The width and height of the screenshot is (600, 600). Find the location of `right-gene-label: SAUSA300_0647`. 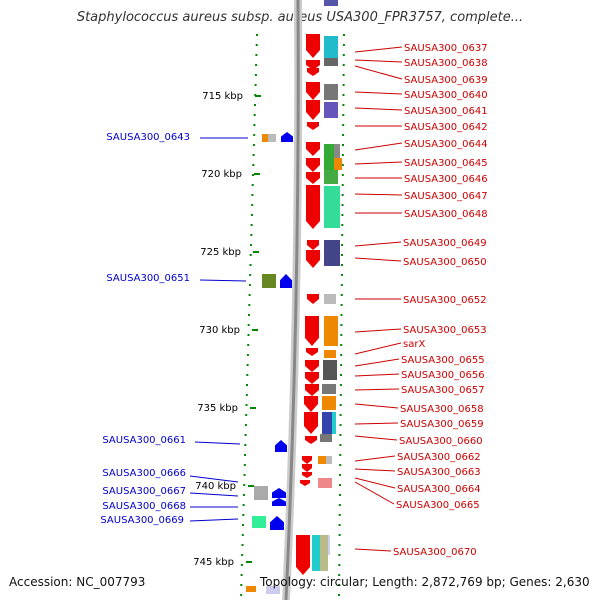

right-gene-label: SAUSA300_0647 is located at coordinates (446, 196).